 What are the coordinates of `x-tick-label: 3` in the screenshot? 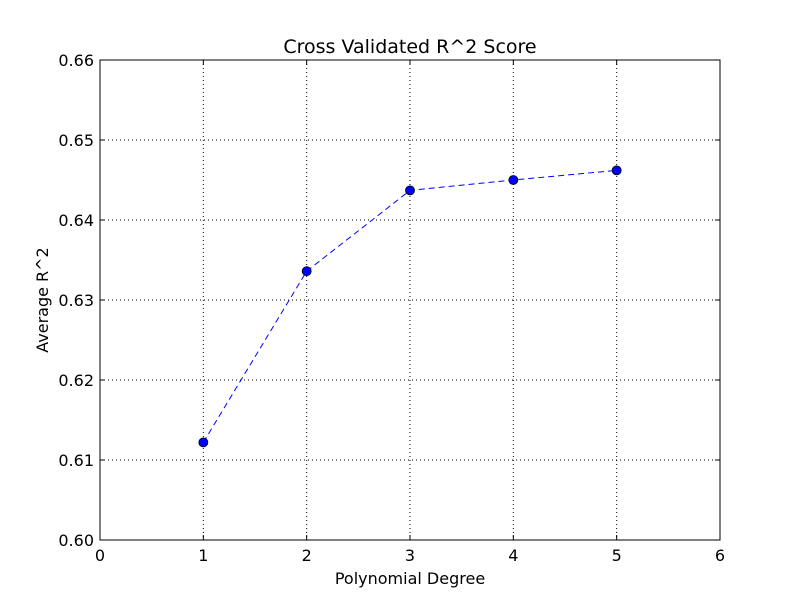 It's located at (410, 555).